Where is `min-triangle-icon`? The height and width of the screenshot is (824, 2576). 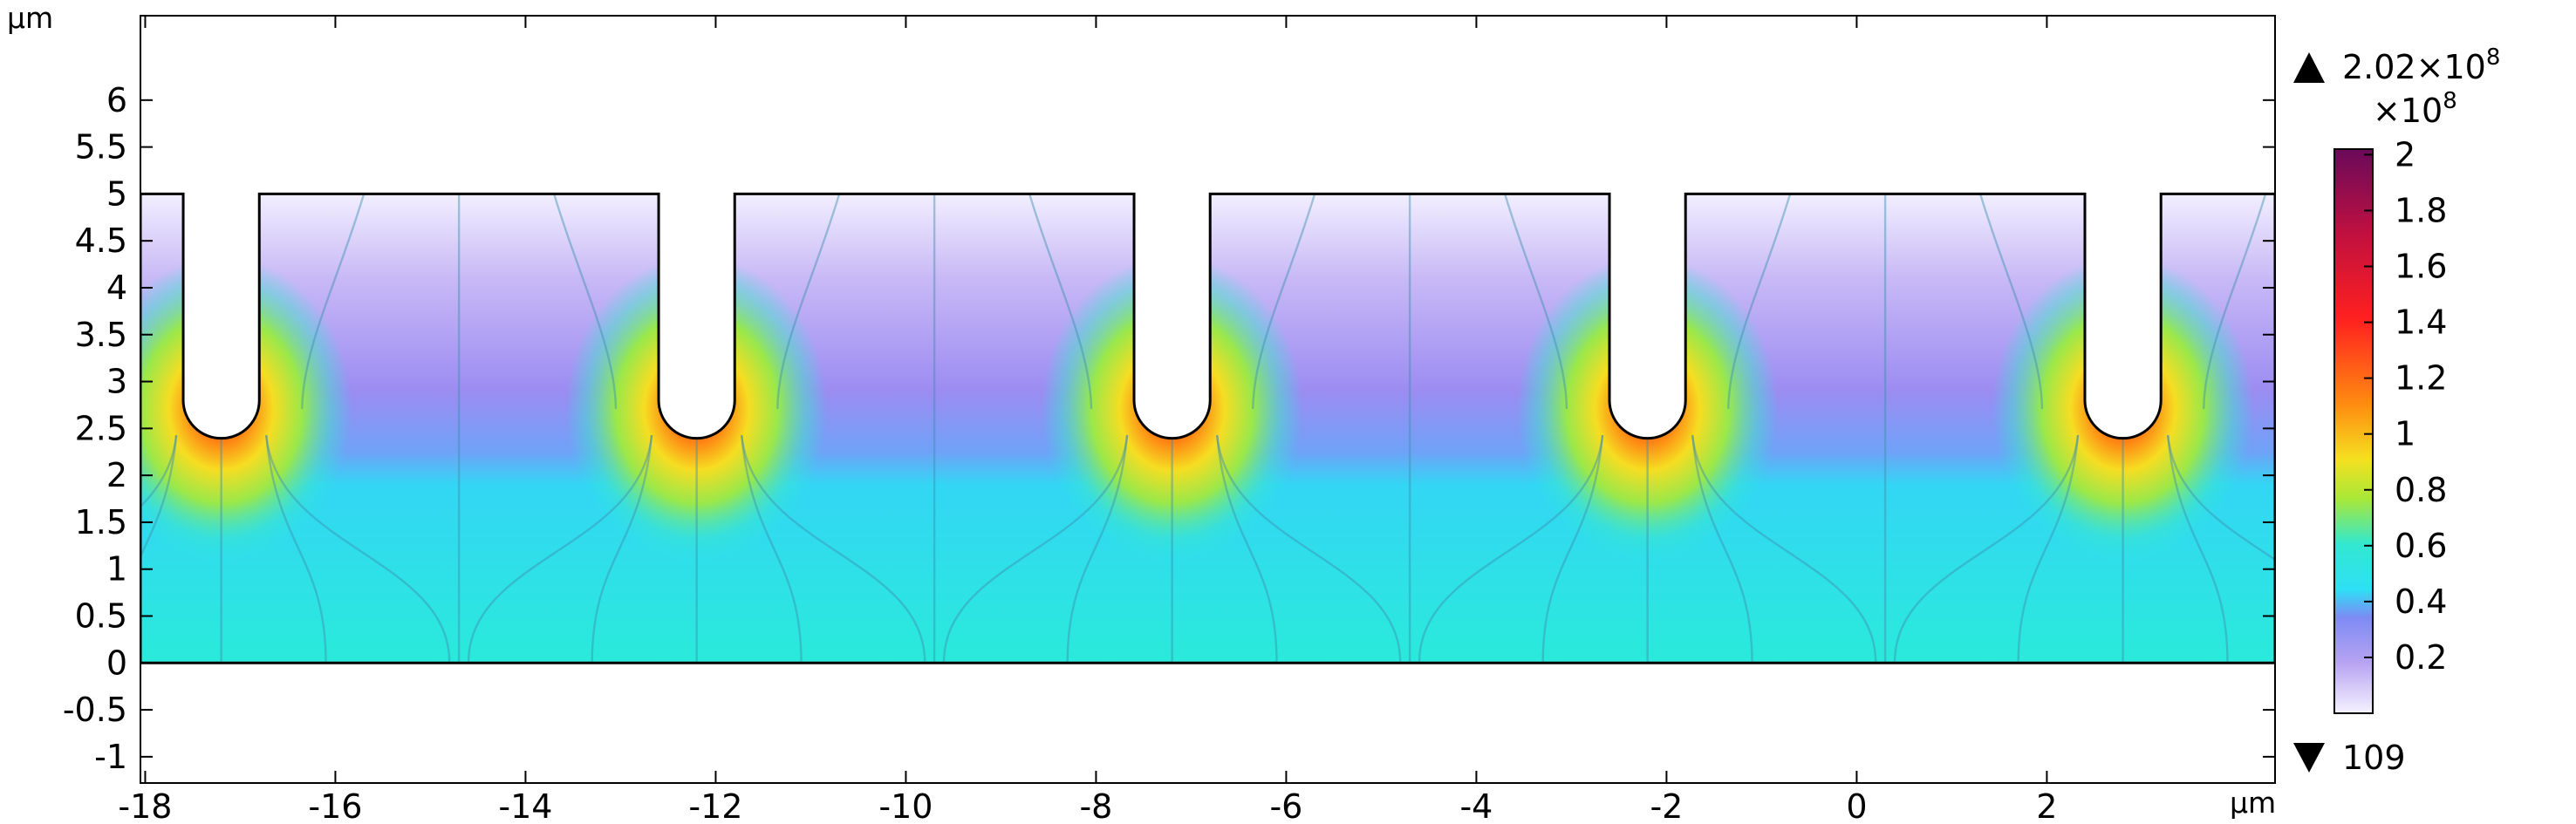 min-triangle-icon is located at coordinates (2309, 758).